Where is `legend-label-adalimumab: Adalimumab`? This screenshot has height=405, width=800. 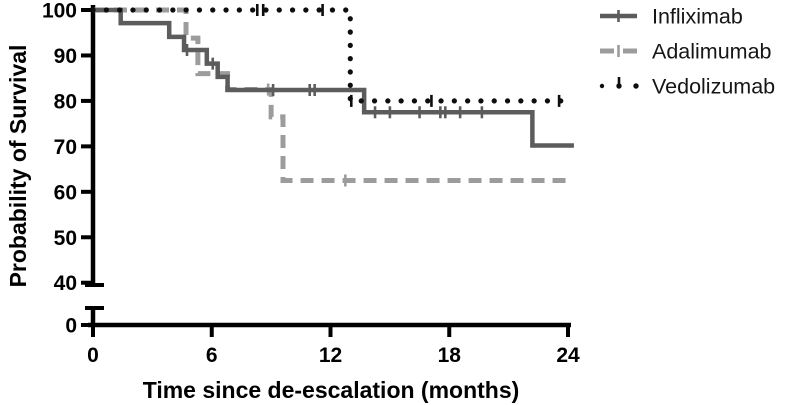
legend-label-adalimumab: Adalimumab is located at coordinates (712, 52).